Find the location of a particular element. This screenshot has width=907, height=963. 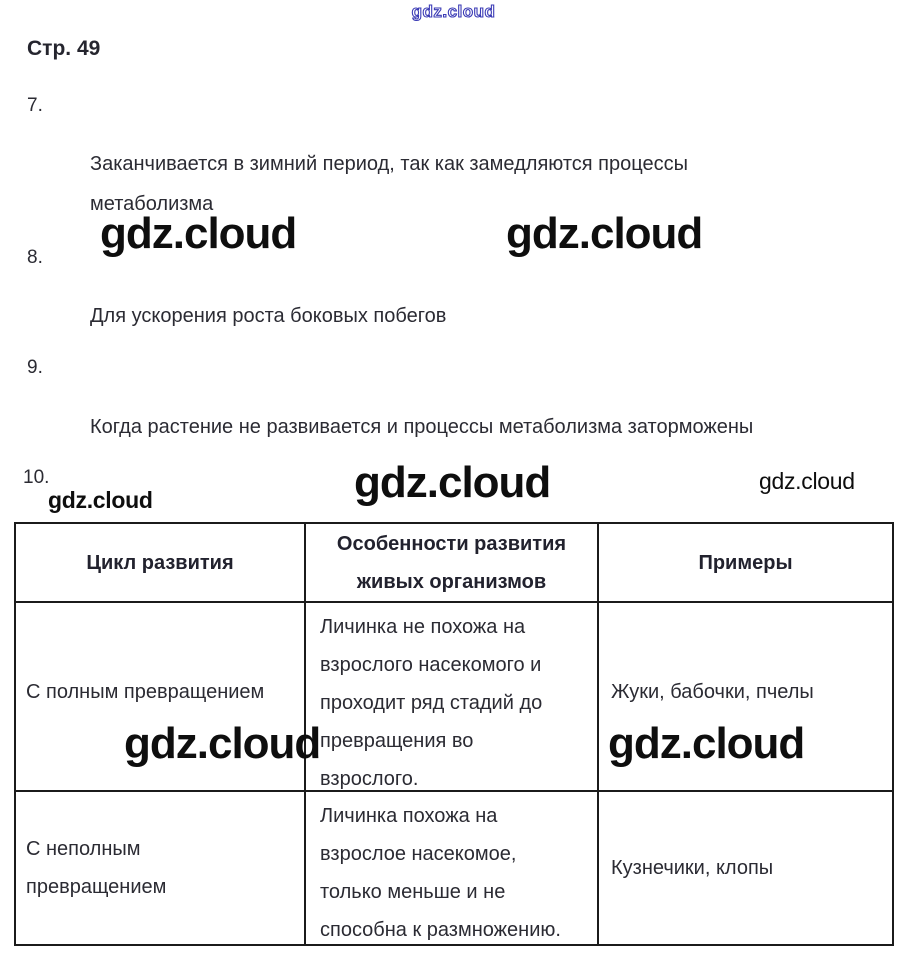

answer-number-7: 7. is located at coordinates (35, 105).